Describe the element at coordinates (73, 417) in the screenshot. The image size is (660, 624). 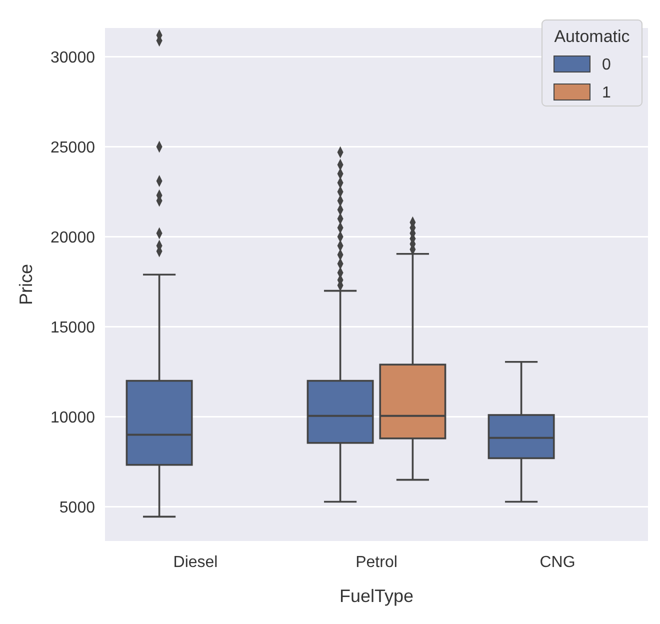
I see `y-tick-label: 10000` at that location.